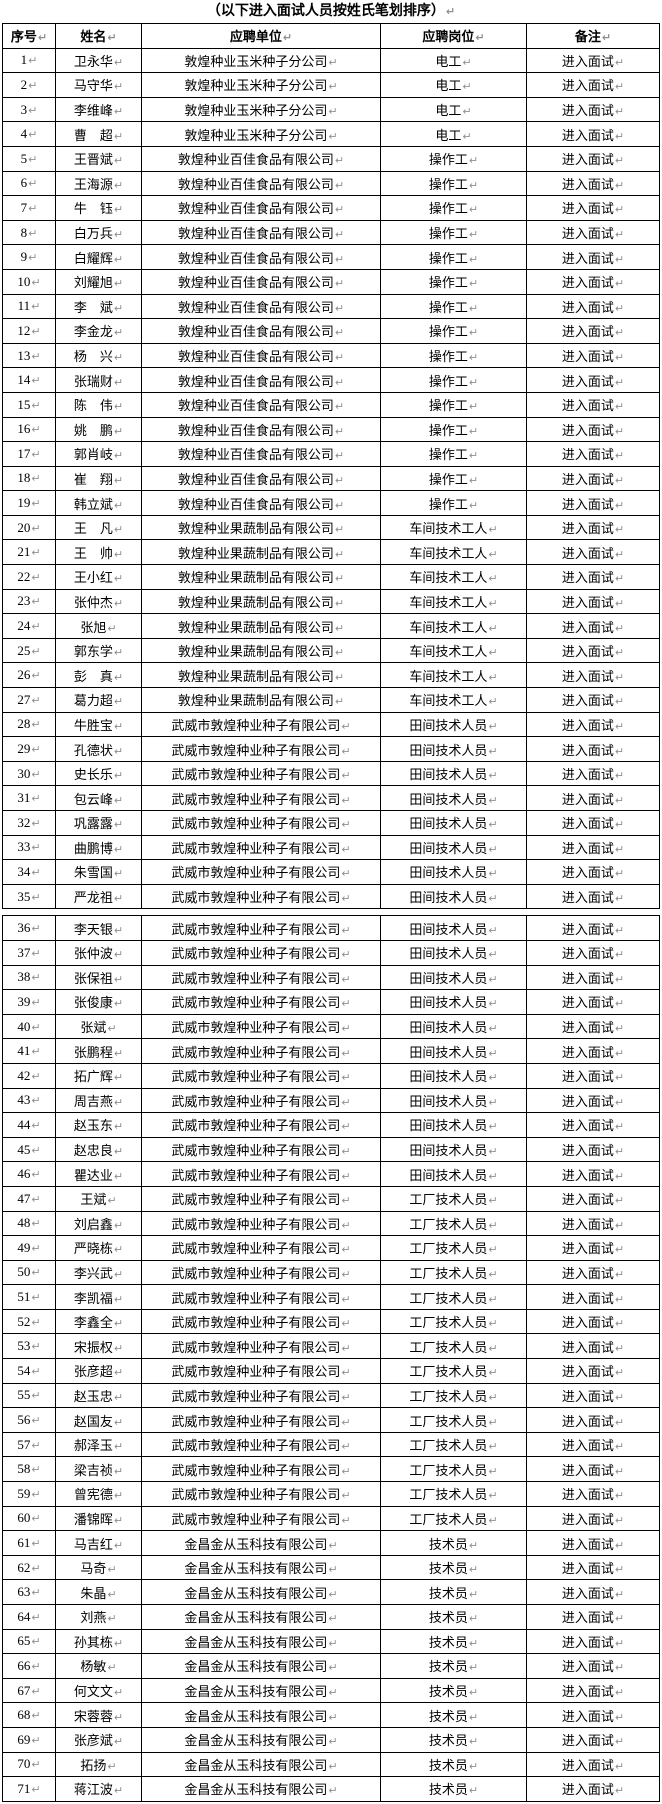  What do you see at coordinates (93, 504) in the screenshot?
I see `cell-name-text: 韩立斌` at bounding box center [93, 504].